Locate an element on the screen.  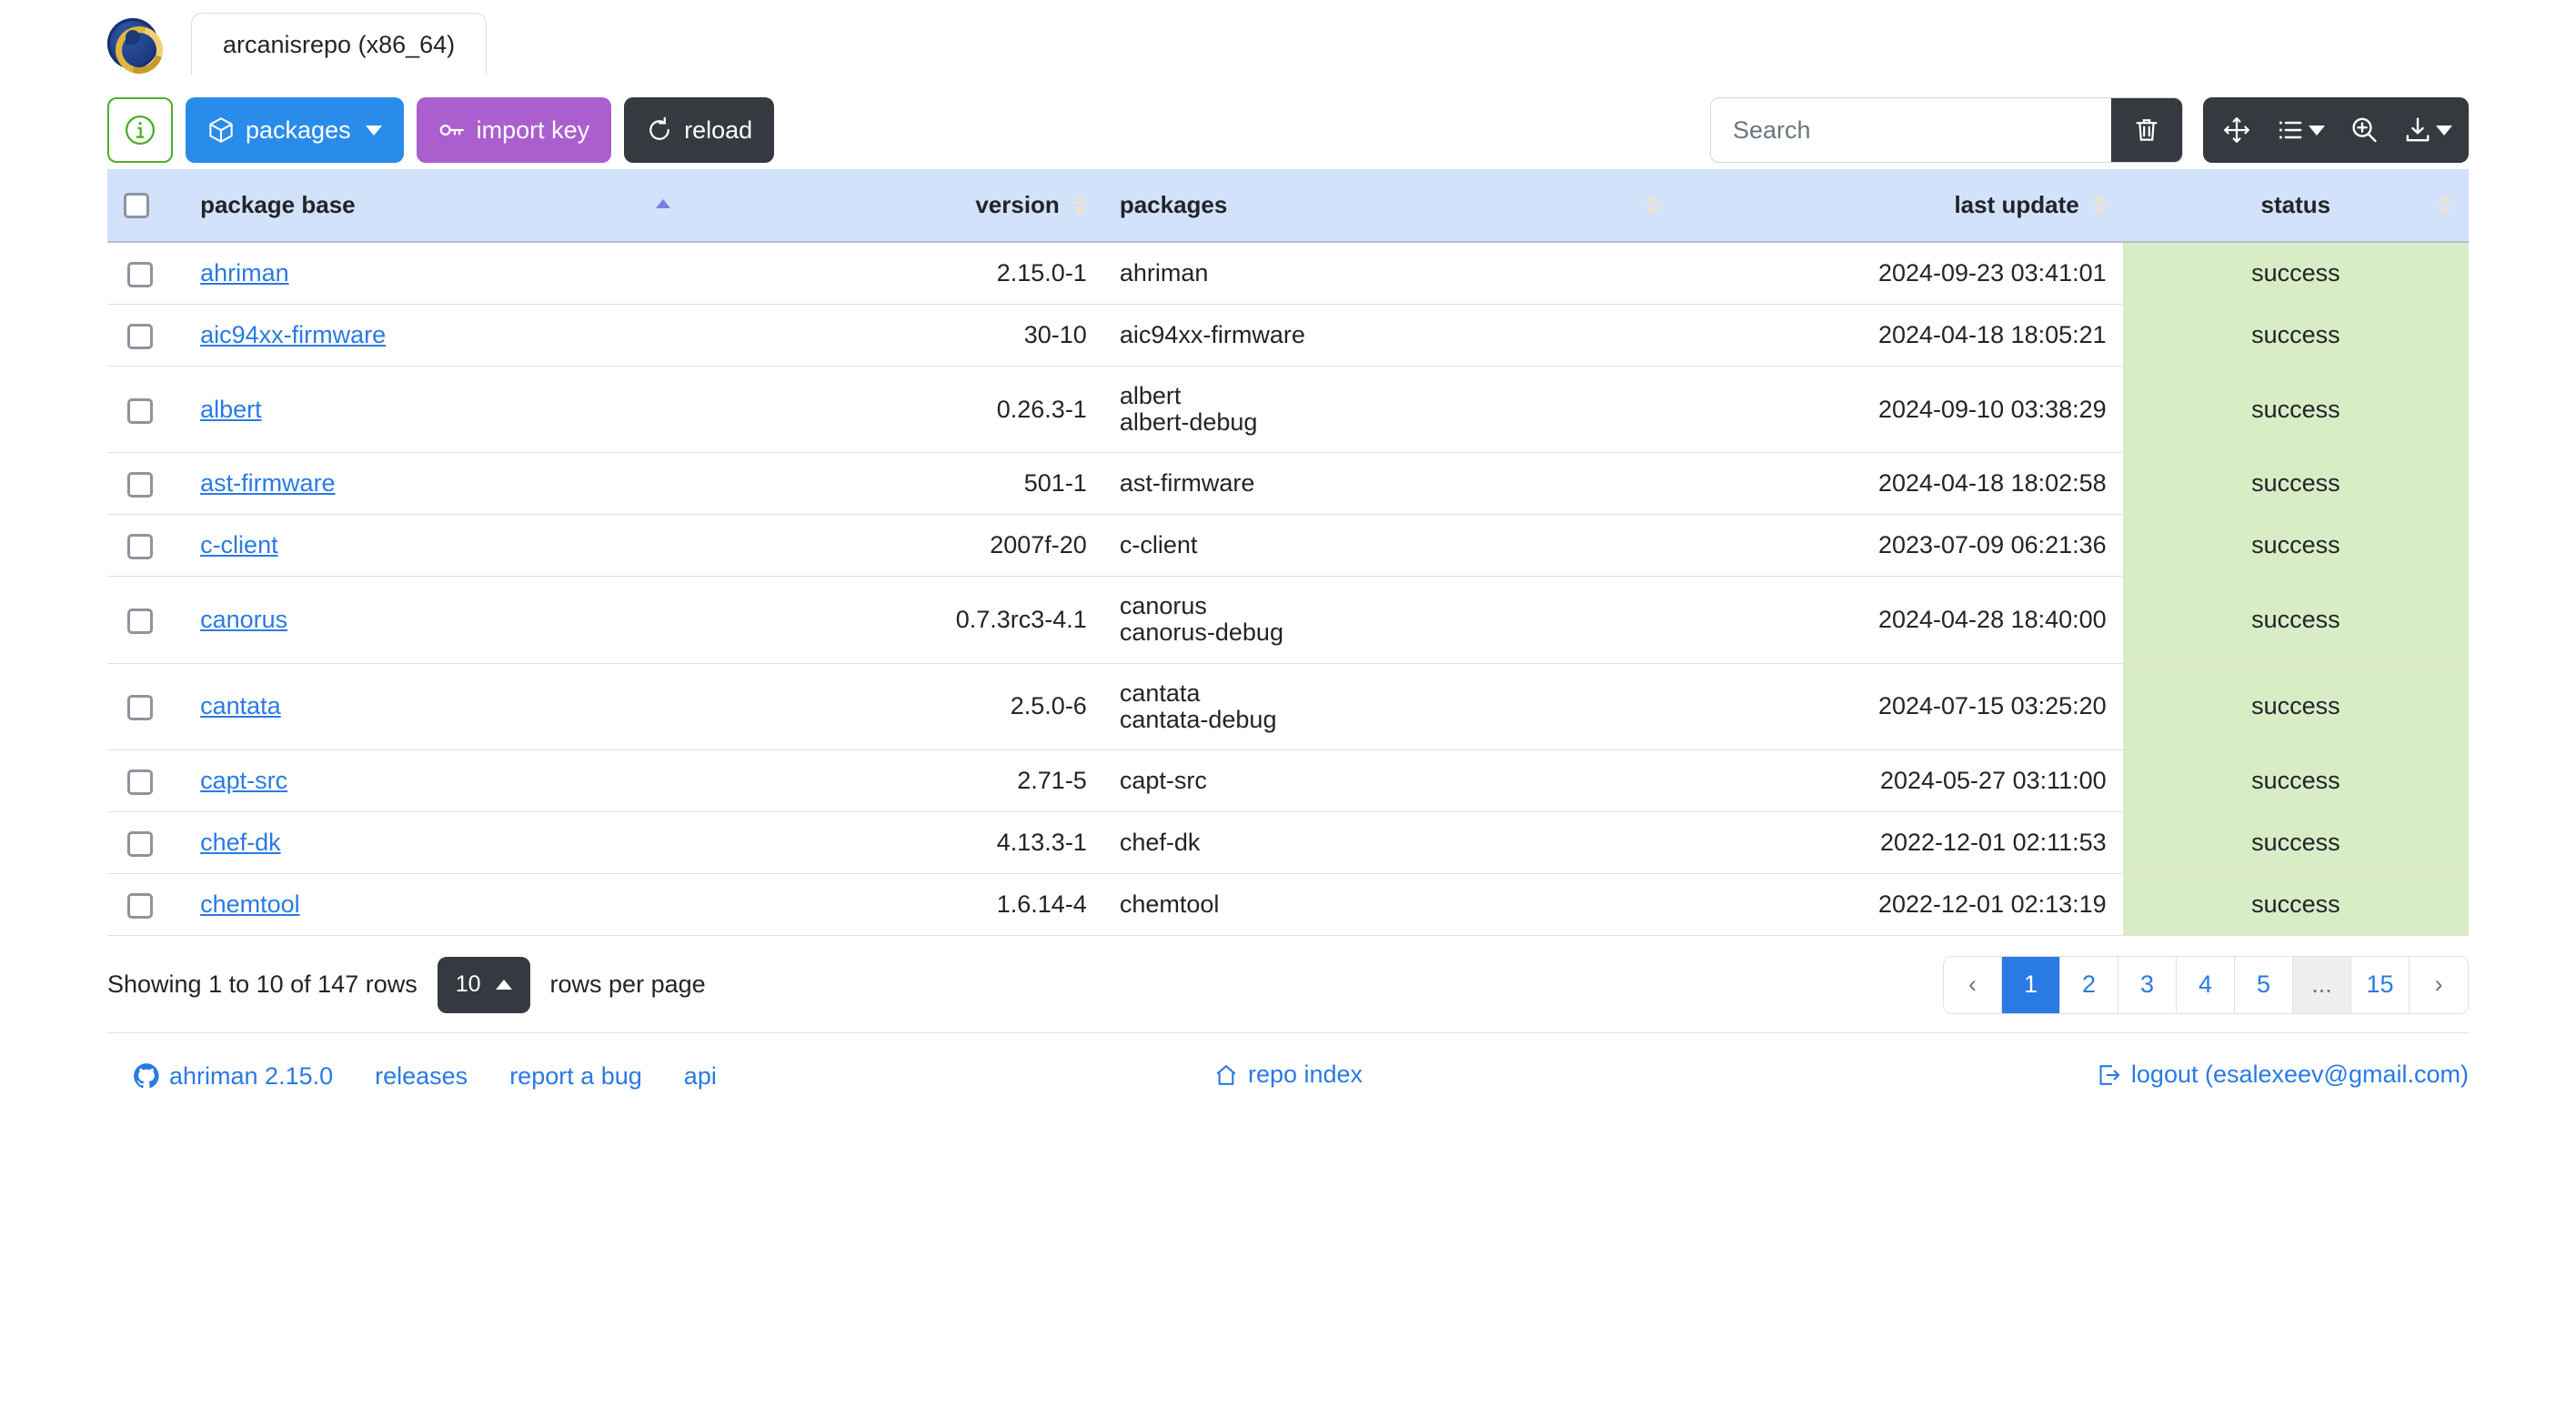
export-button is located at coordinates (2427, 130).